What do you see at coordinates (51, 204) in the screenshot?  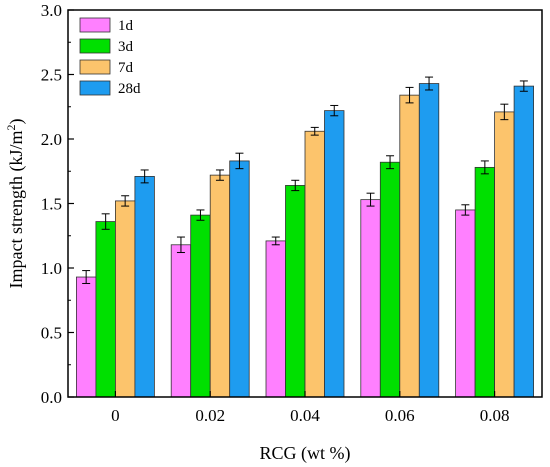 I see `y-tick-label: 1.5` at bounding box center [51, 204].